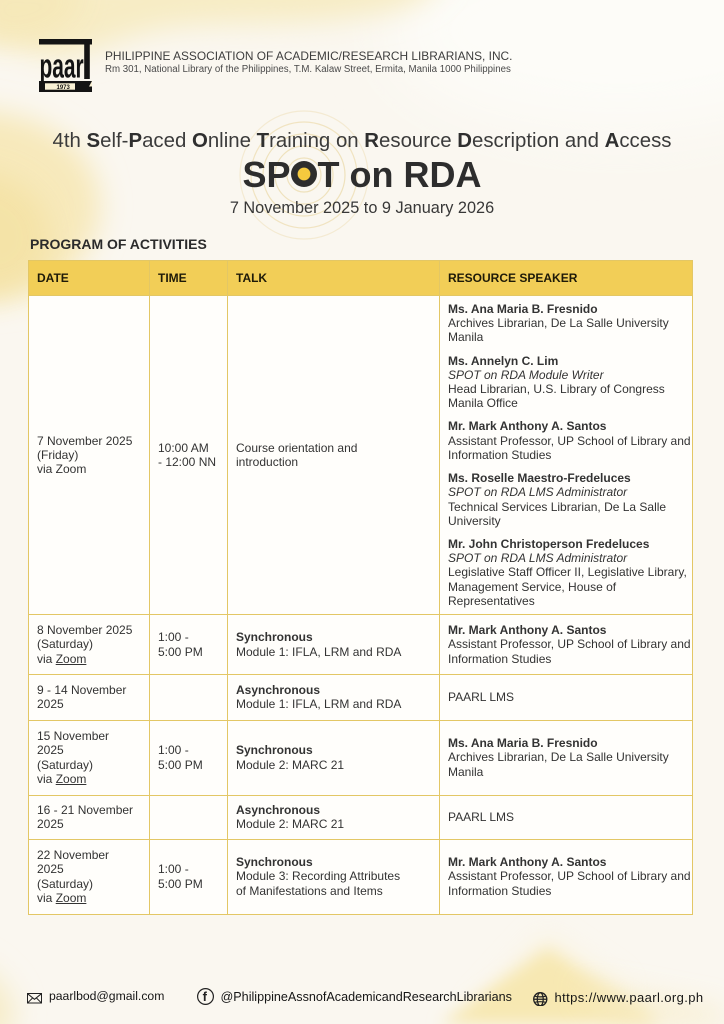  What do you see at coordinates (64, 88) in the screenshot?
I see `svg-text: 1973` at bounding box center [64, 88].